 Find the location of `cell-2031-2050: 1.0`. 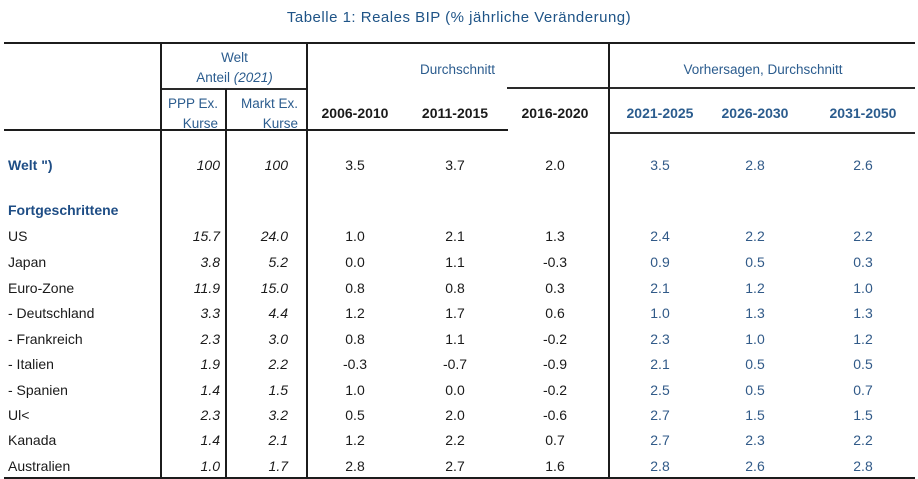

cell-2031-2050: 1.0 is located at coordinates (863, 288).